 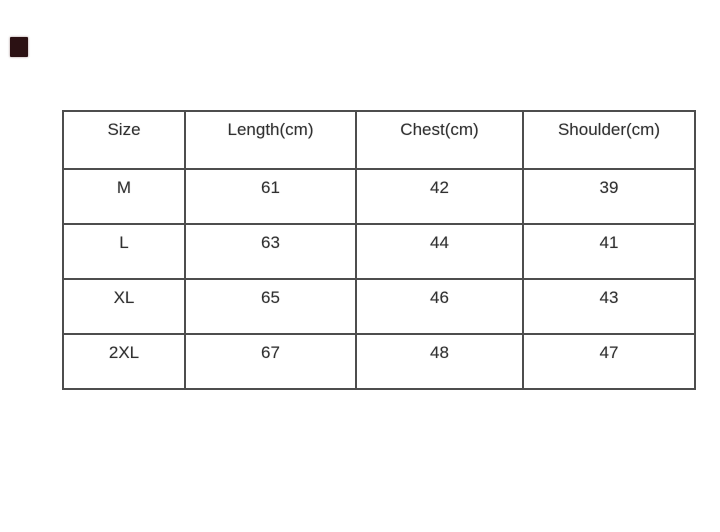 What do you see at coordinates (124, 140) in the screenshot?
I see `header-cell-size: Size` at bounding box center [124, 140].